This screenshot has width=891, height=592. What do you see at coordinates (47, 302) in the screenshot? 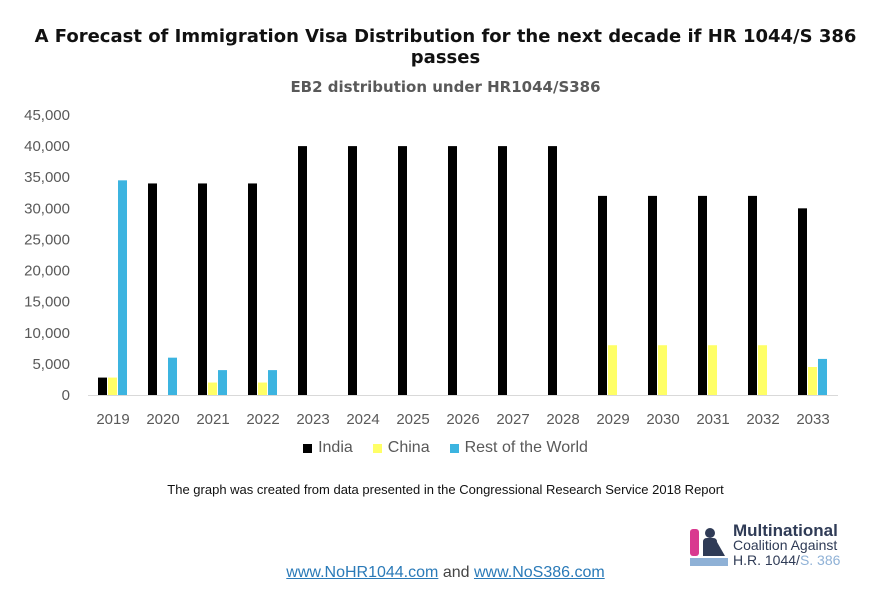
I see `y-tick-label: 15,000` at bounding box center [47, 302].